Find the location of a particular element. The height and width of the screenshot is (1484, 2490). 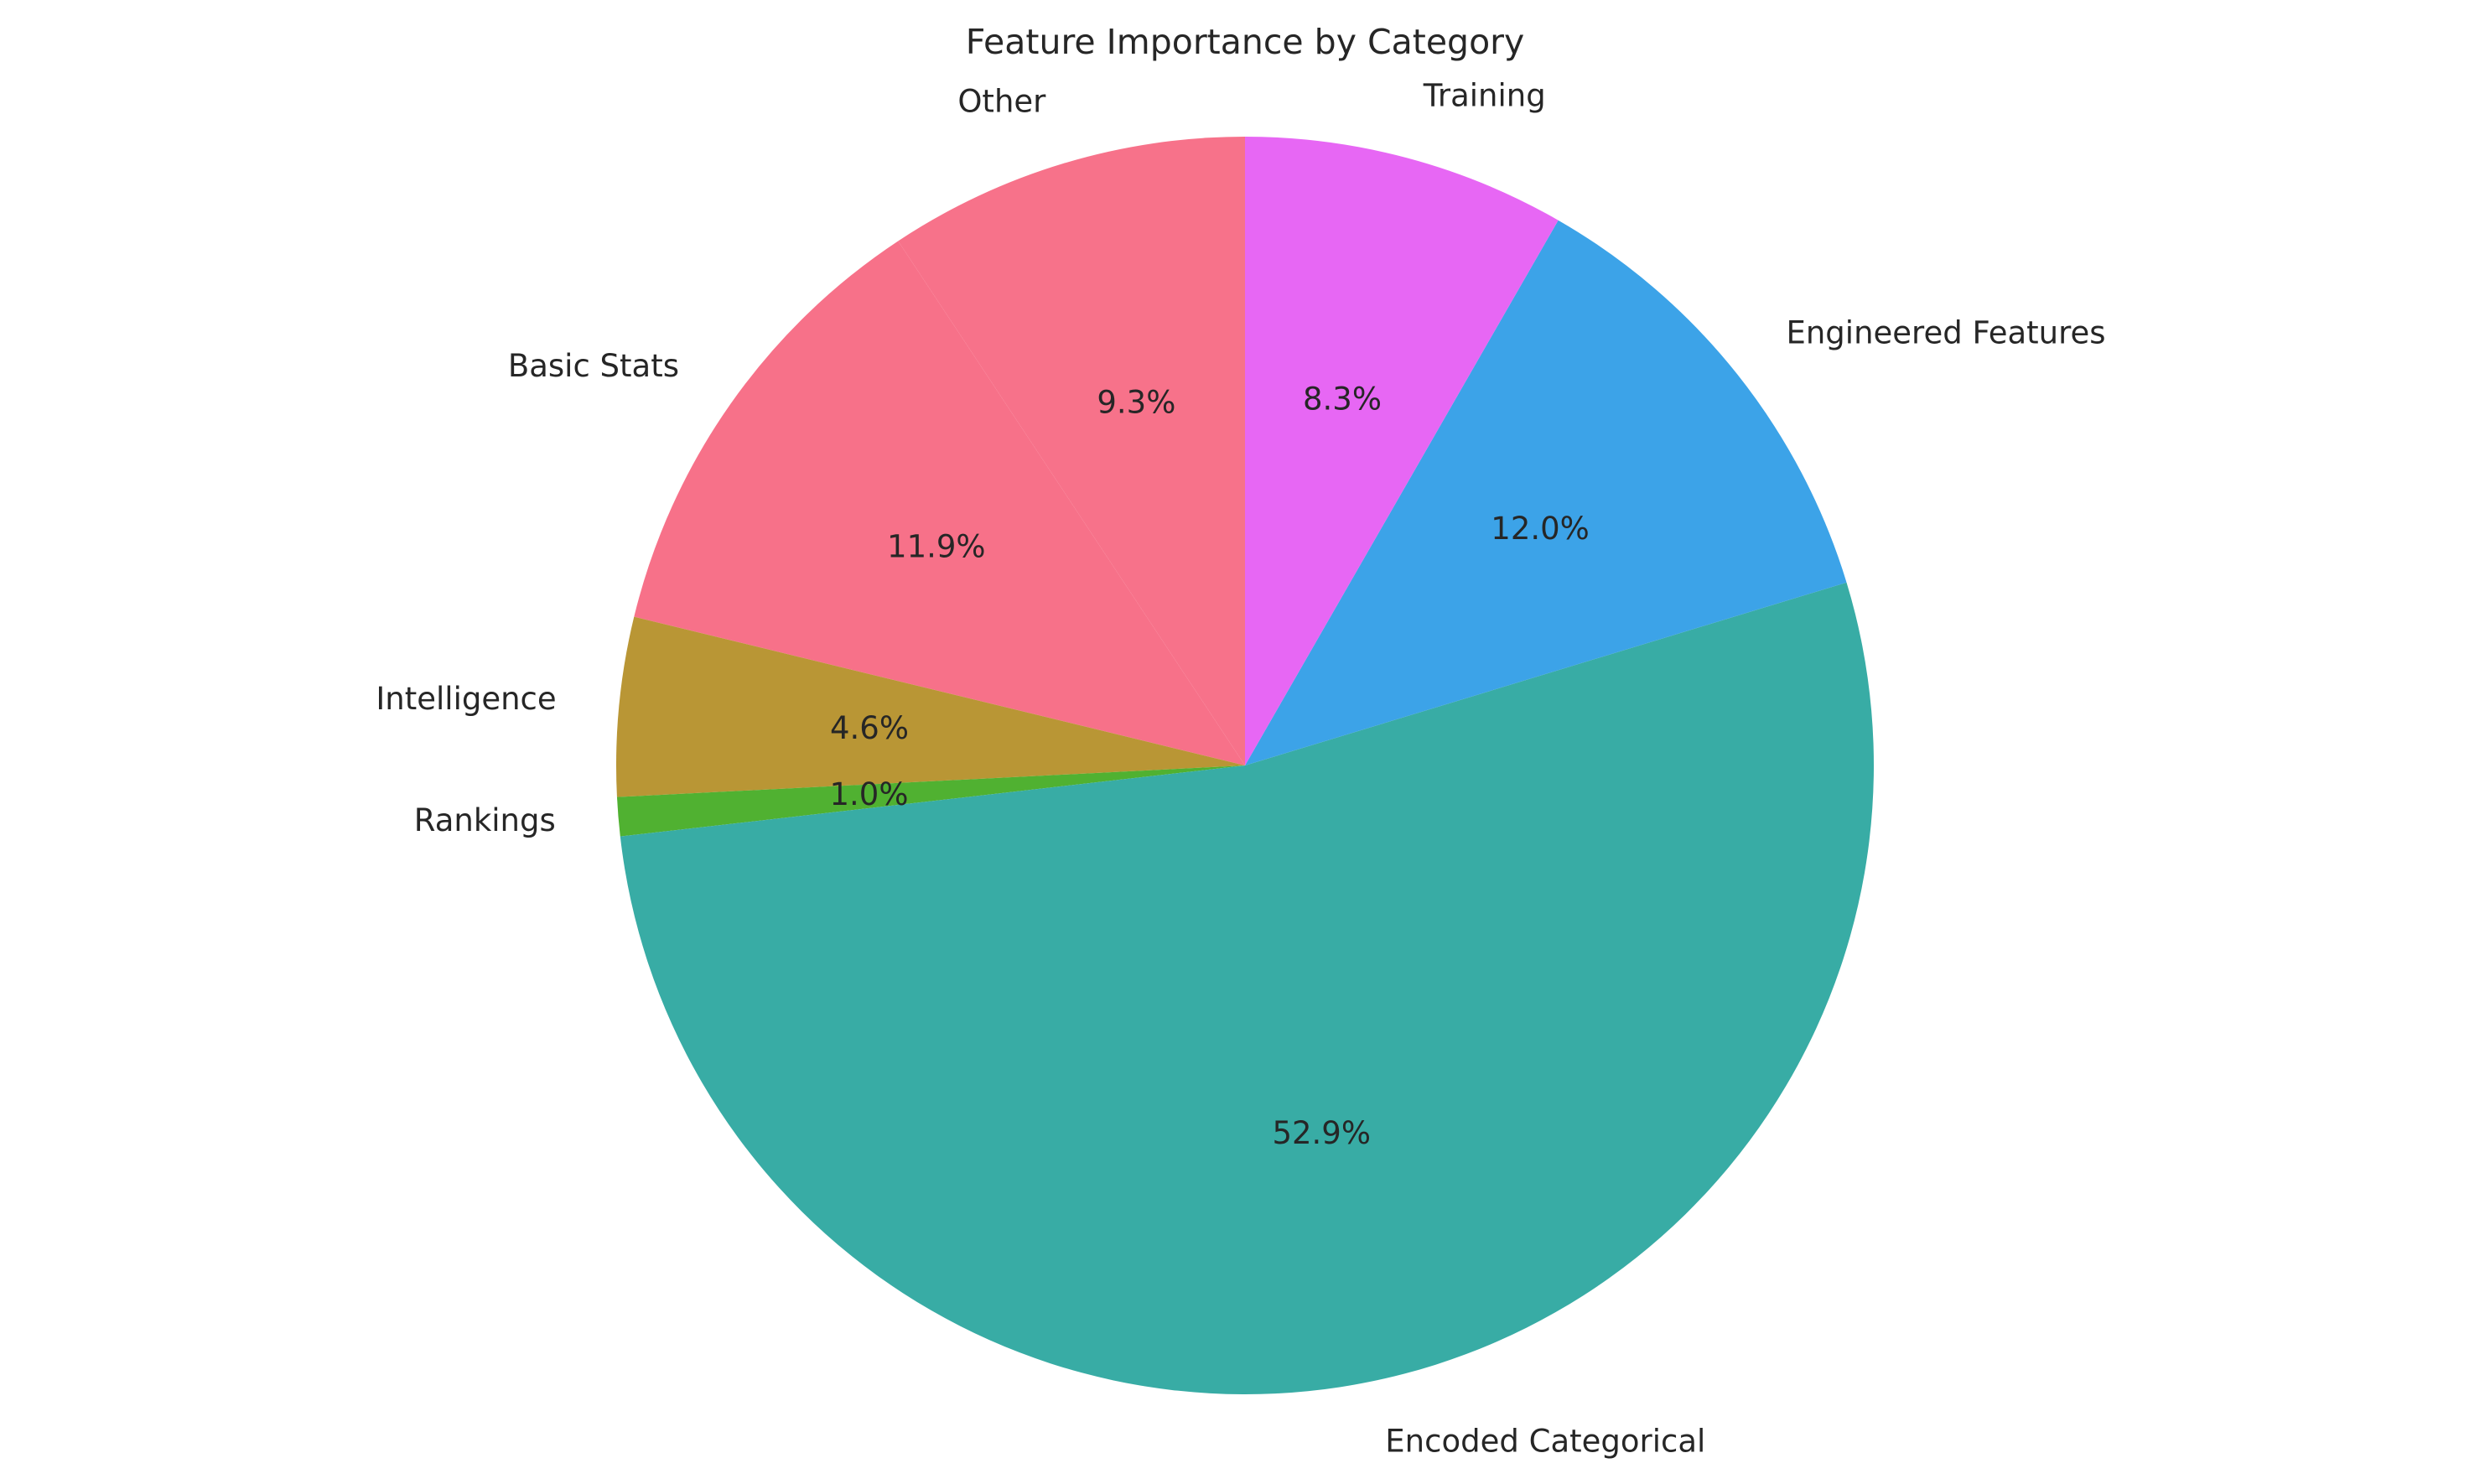

slice-label-basic-stats: Basic Stats is located at coordinates (593, 366).